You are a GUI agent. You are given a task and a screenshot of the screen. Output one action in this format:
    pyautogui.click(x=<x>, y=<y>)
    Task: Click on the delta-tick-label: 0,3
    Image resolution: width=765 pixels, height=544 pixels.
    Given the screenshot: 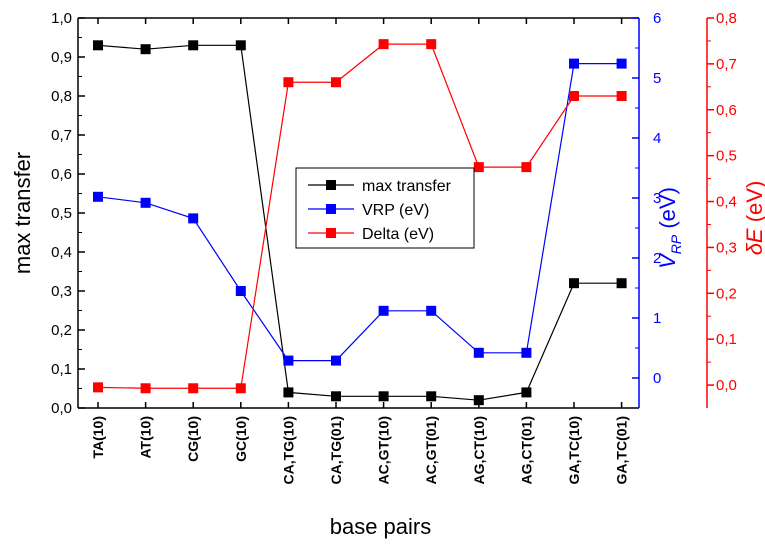 What is the action you would take?
    pyautogui.click(x=726, y=247)
    